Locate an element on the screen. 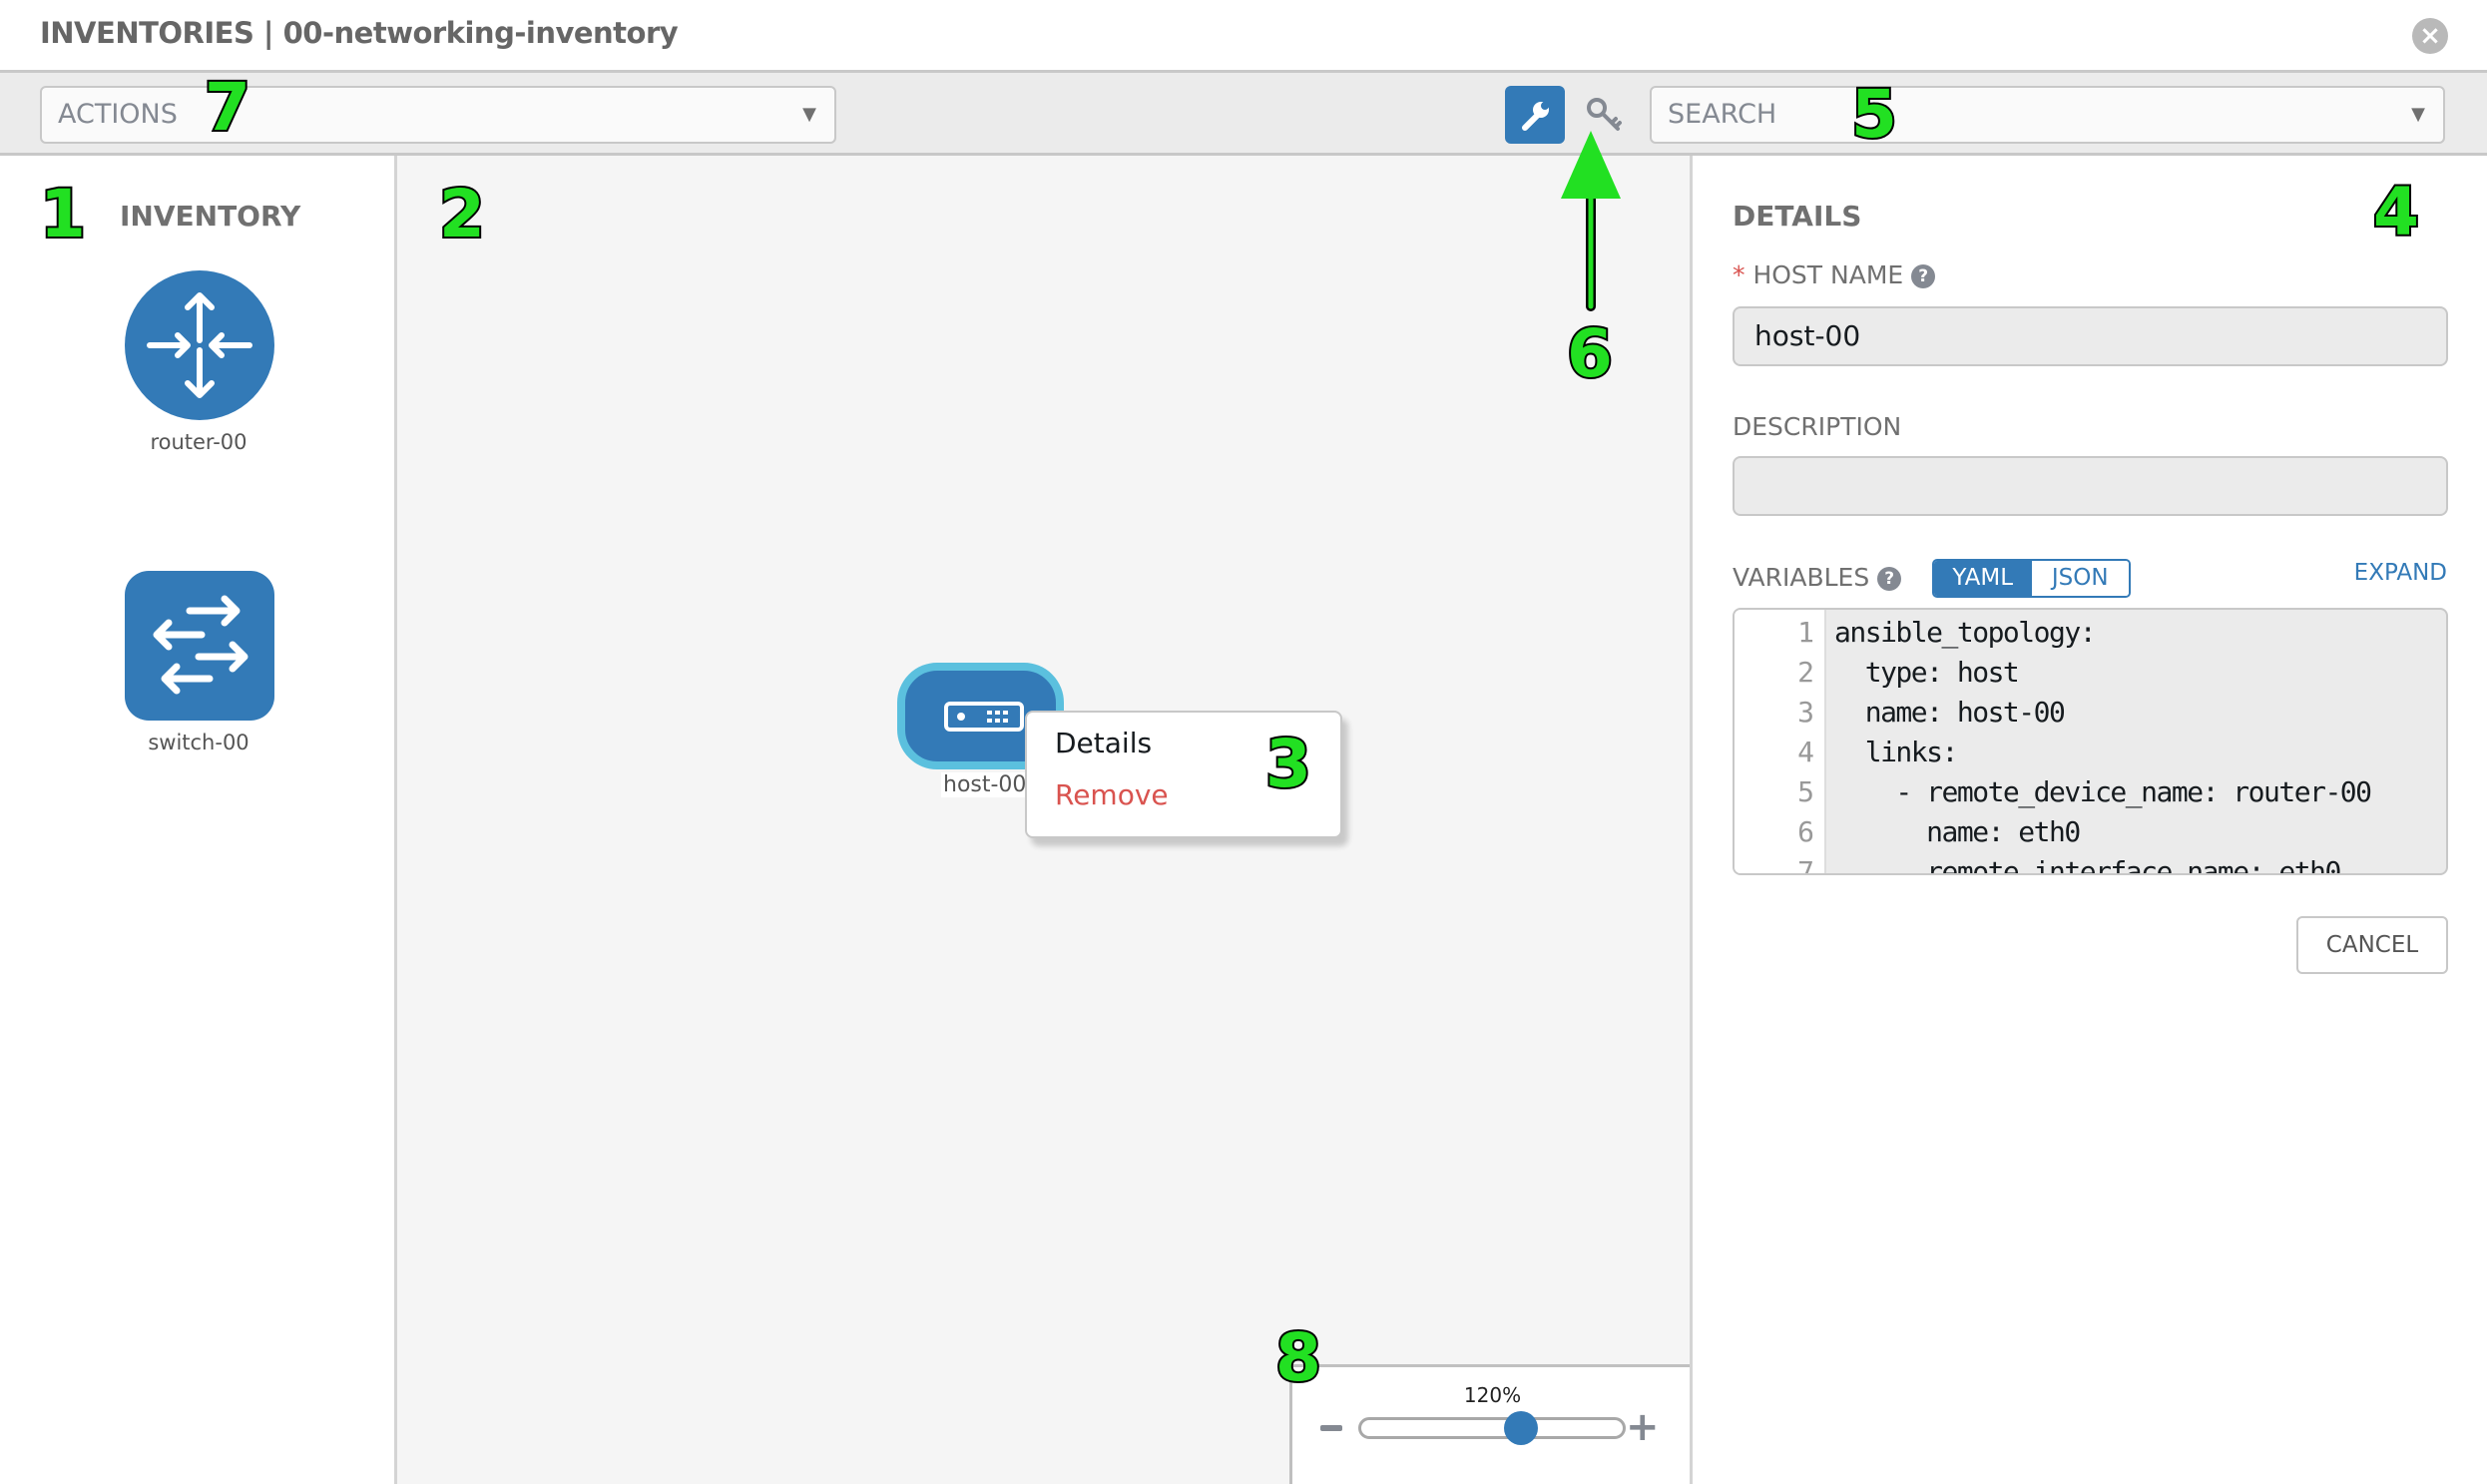 Image resolution: width=2487 pixels, height=1484 pixels. host-name-text: HOST NAME is located at coordinates (1828, 274).